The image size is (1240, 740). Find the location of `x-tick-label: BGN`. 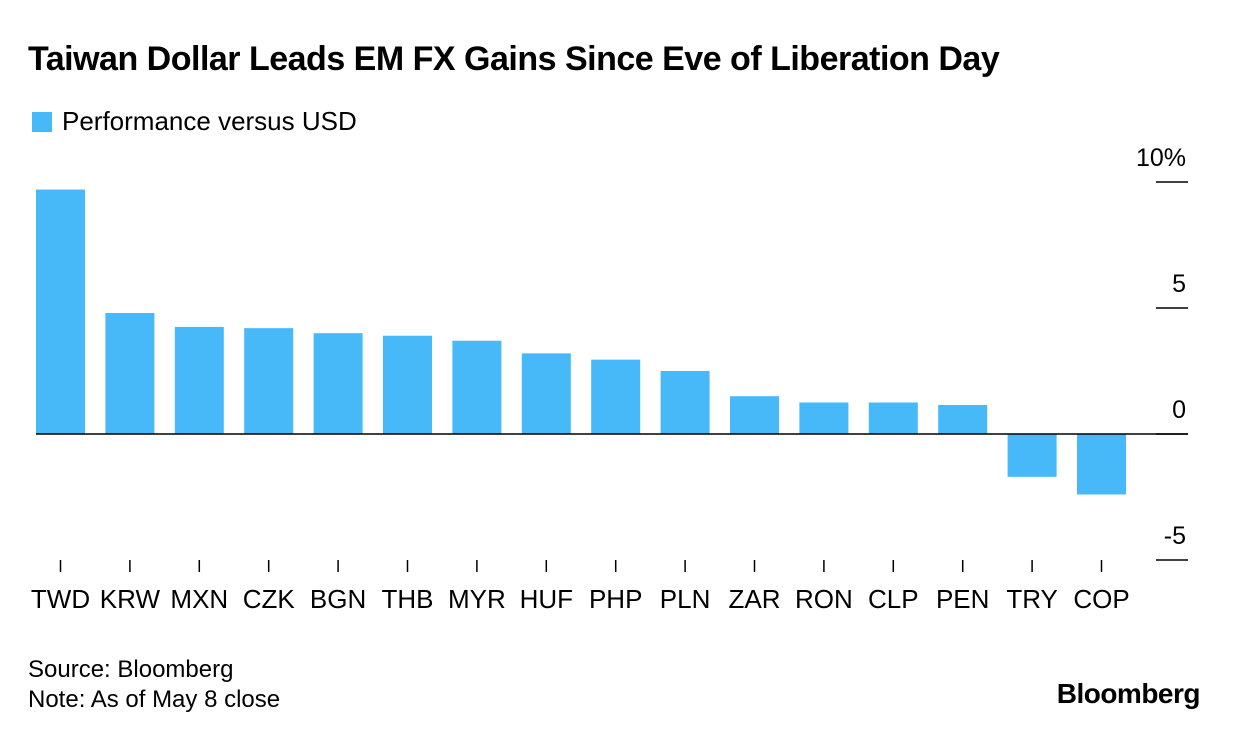

x-tick-label: BGN is located at coordinates (338, 599).